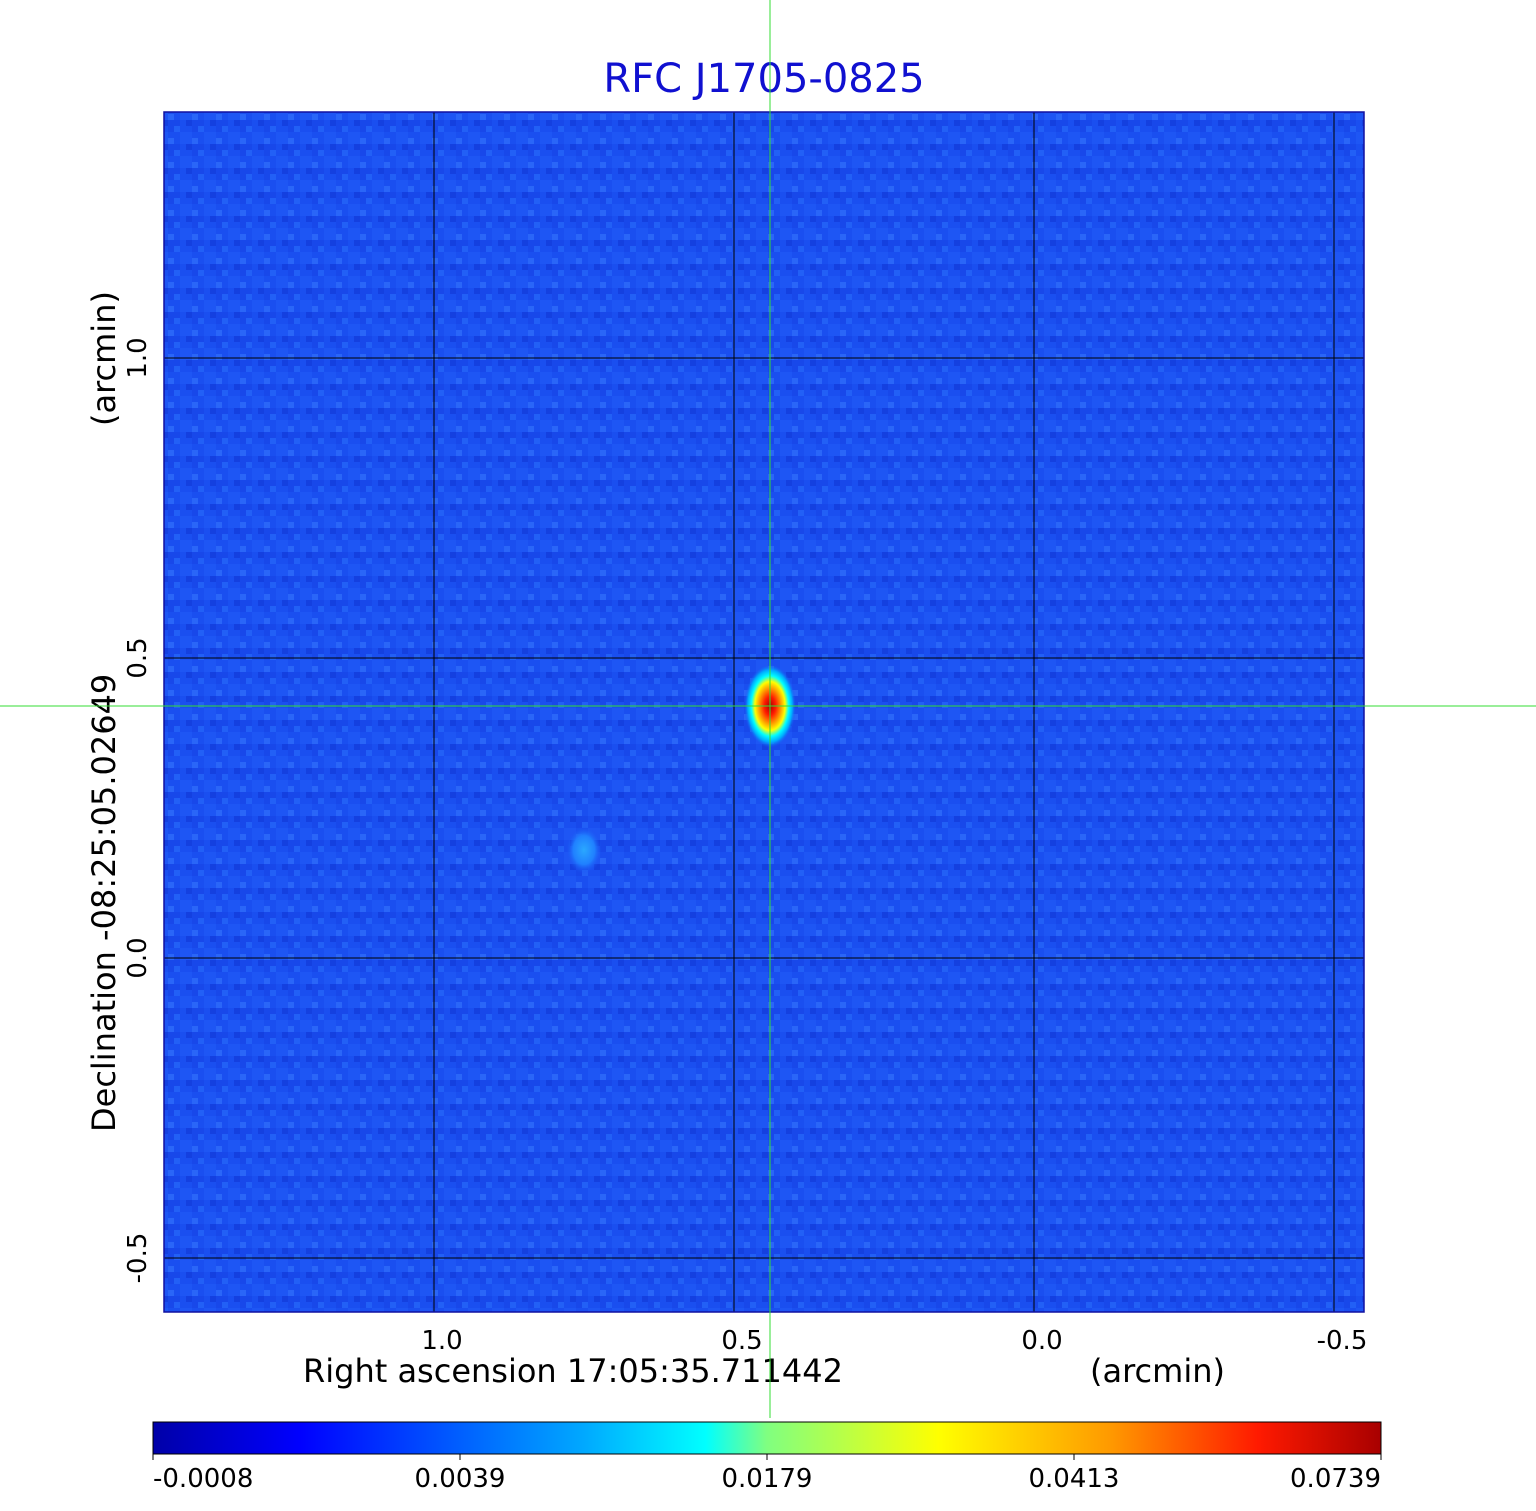  I want to click on source-secondary, so click(584, 850).